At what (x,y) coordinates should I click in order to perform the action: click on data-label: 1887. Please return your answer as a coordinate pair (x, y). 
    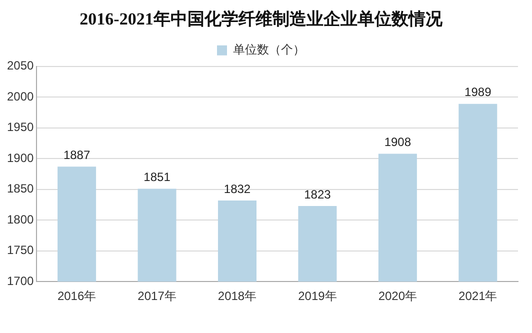
    Looking at the image, I should click on (76, 155).